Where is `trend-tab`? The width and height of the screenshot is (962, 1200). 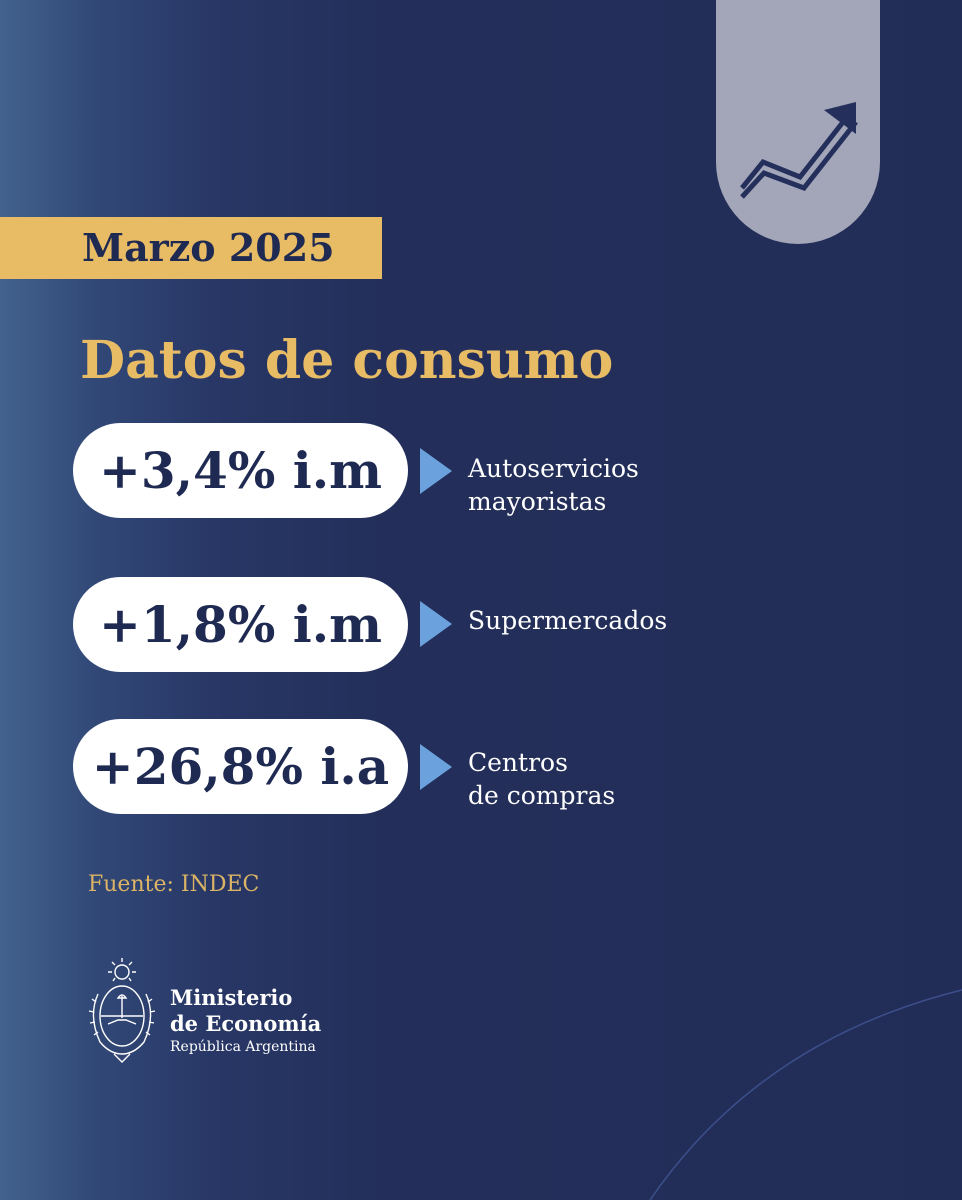
trend-tab is located at coordinates (798, 122).